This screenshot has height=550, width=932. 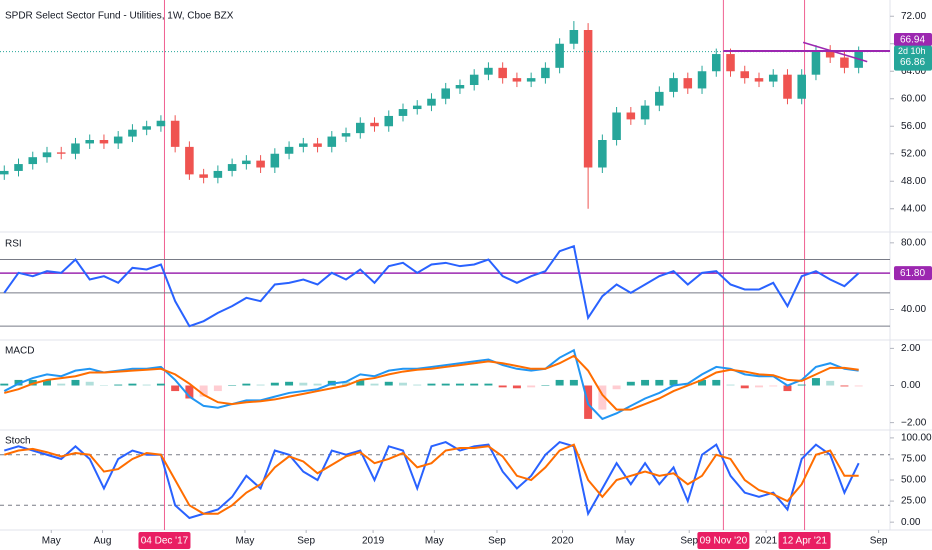 I want to click on y-tick-label: −2.00, so click(x=914, y=422).